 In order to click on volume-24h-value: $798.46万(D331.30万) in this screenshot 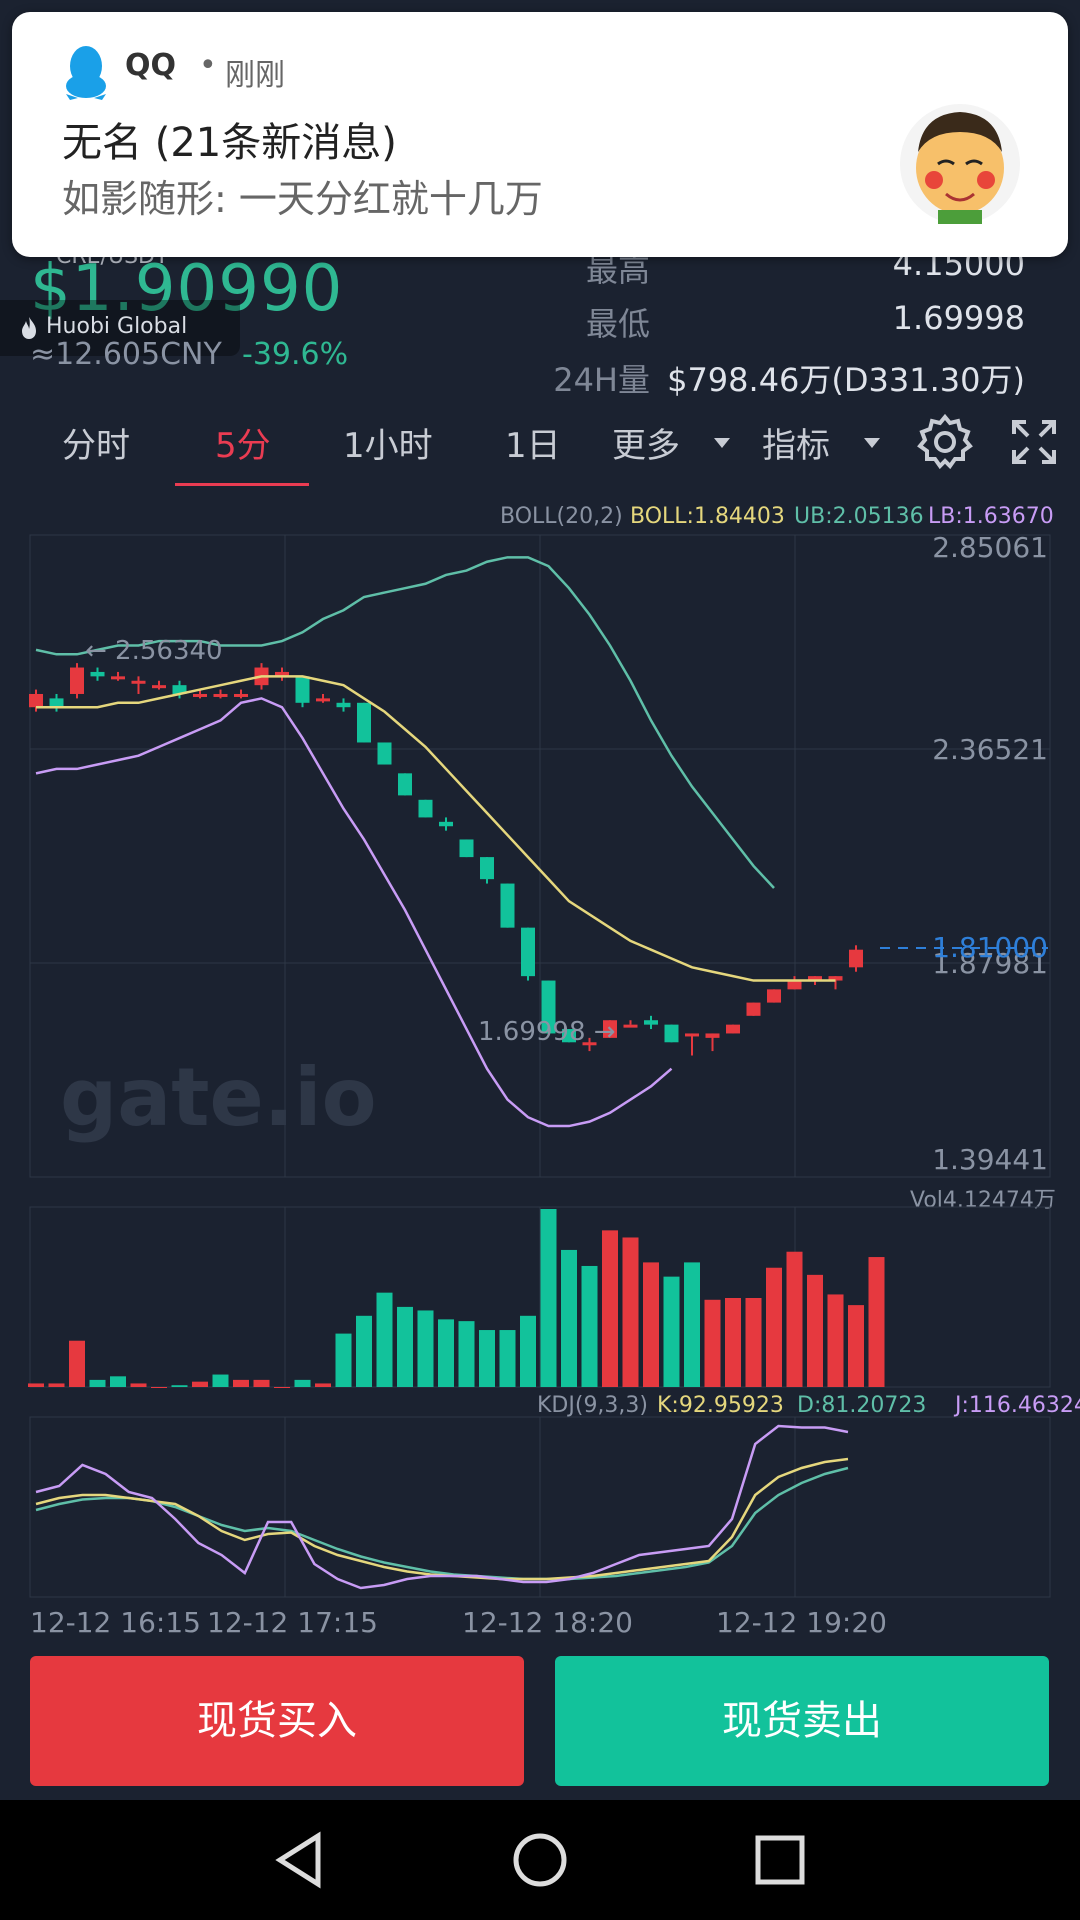, I will do `click(846, 380)`.